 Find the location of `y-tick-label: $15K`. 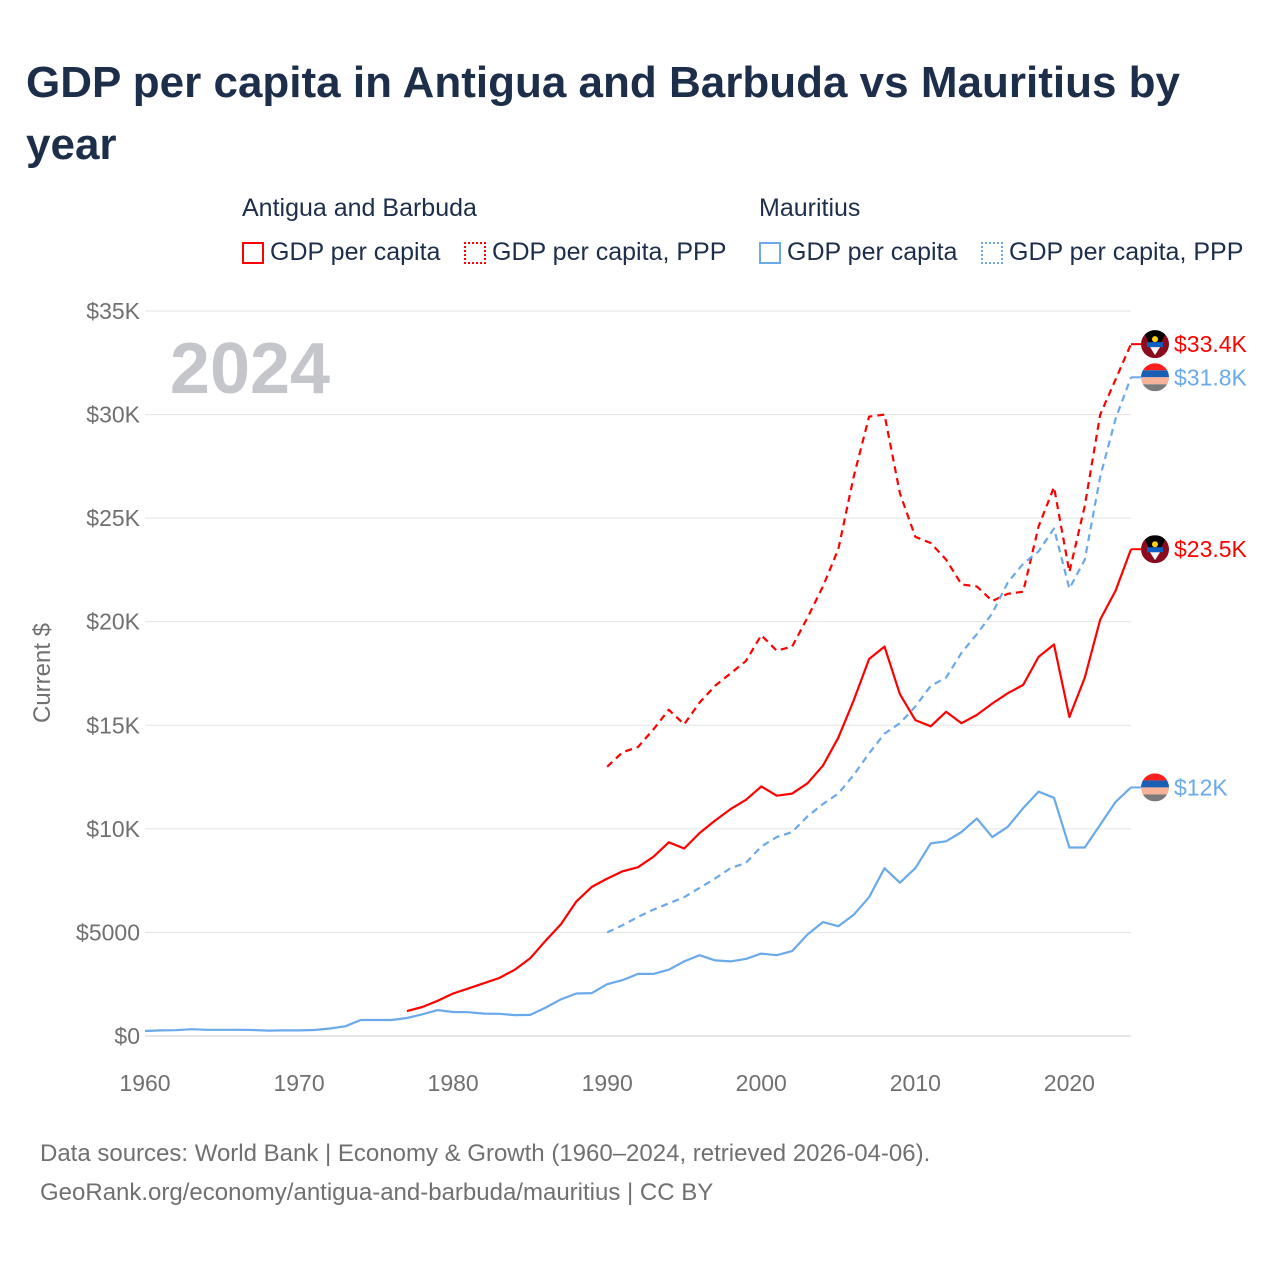

y-tick-label: $15K is located at coordinates (113, 725).